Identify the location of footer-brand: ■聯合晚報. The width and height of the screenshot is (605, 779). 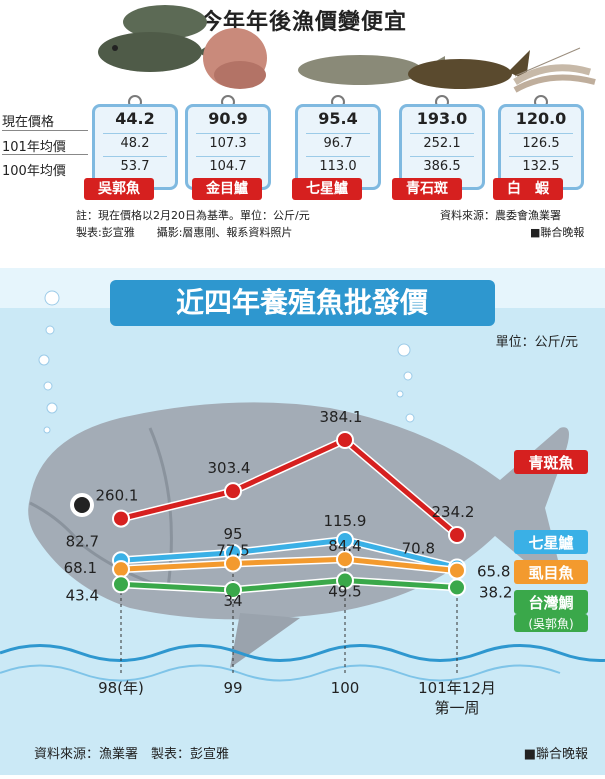
(556, 754).